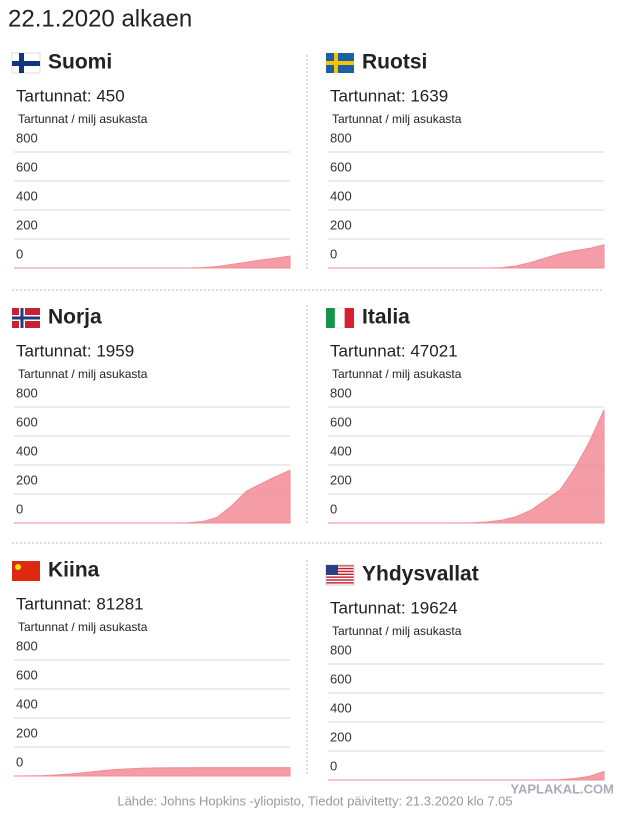 This screenshot has width=640, height=821. Describe the element at coordinates (75, 350) in the screenshot. I see `chart-subtitle: Tartunnat: 1959` at that location.